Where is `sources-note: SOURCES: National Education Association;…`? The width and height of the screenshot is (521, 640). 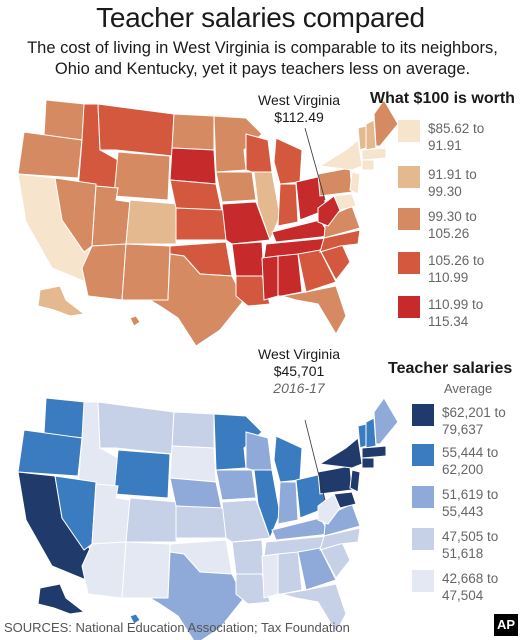 sources-note: SOURCES: National Education Association;… is located at coordinates (177, 627).